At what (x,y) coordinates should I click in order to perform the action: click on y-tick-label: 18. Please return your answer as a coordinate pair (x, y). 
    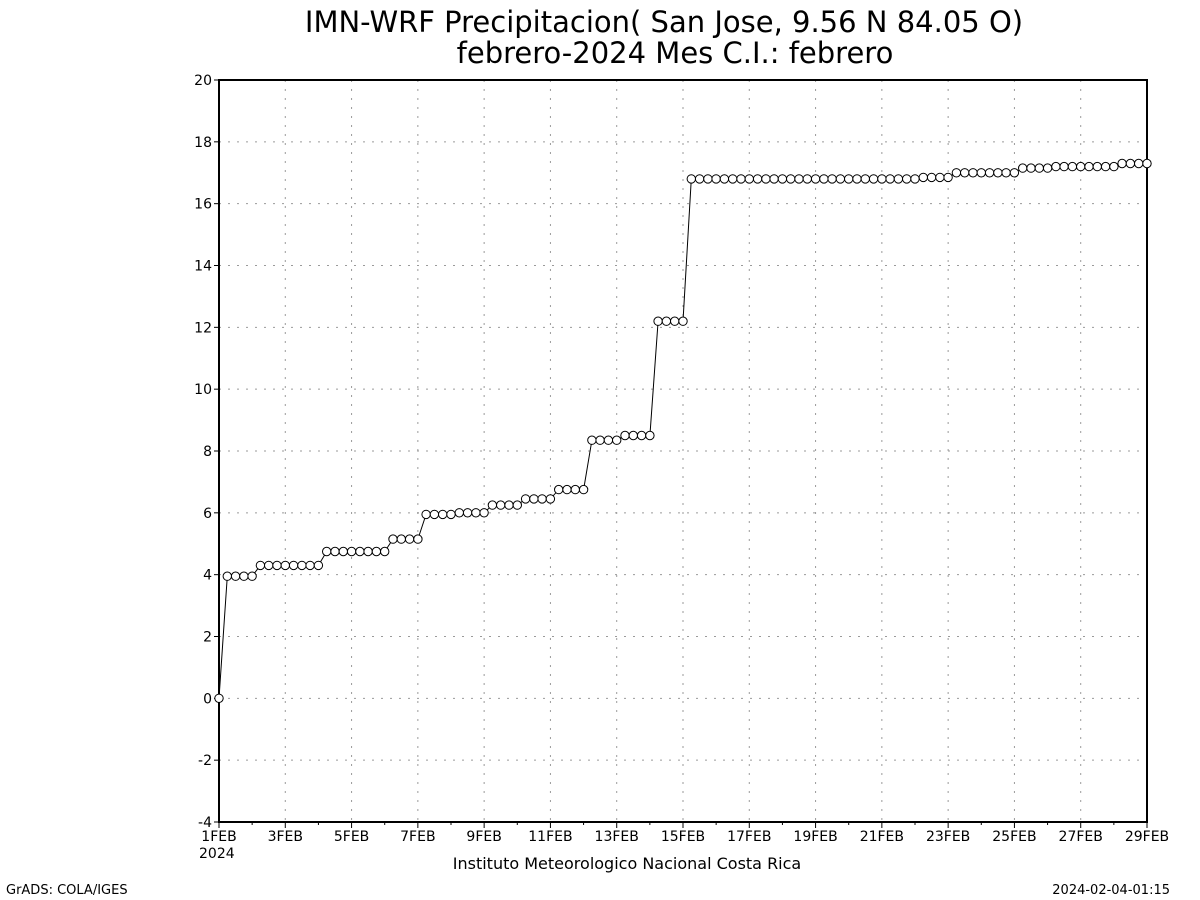
    Looking at the image, I should click on (203, 143).